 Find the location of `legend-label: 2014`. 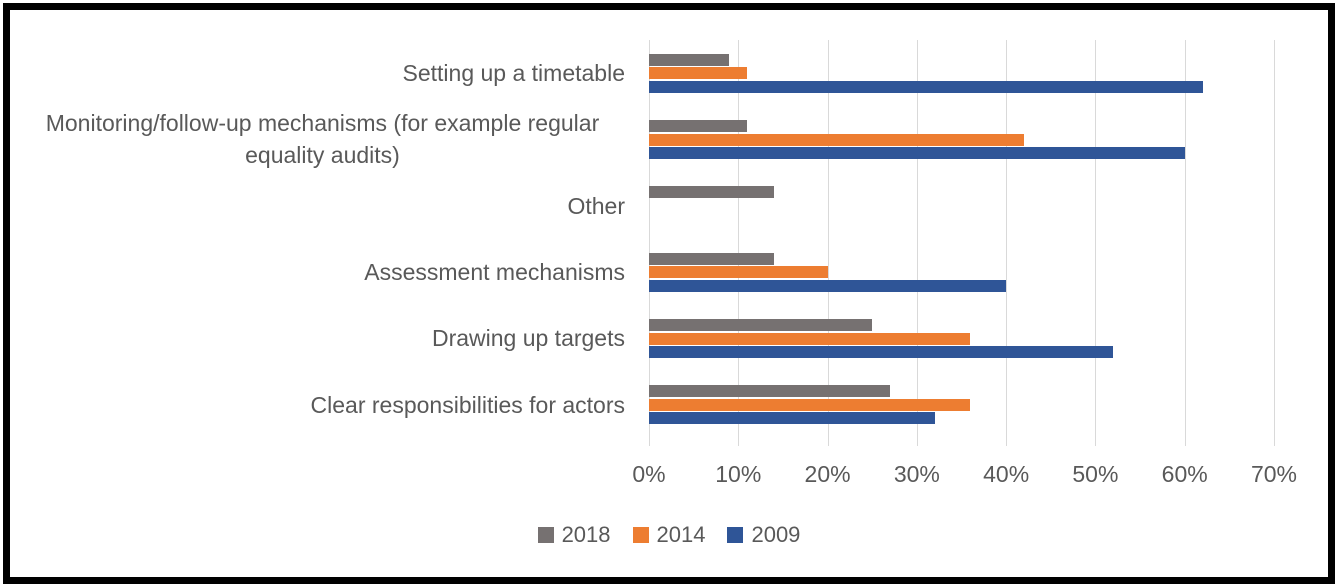

legend-label: 2014 is located at coordinates (681, 534).